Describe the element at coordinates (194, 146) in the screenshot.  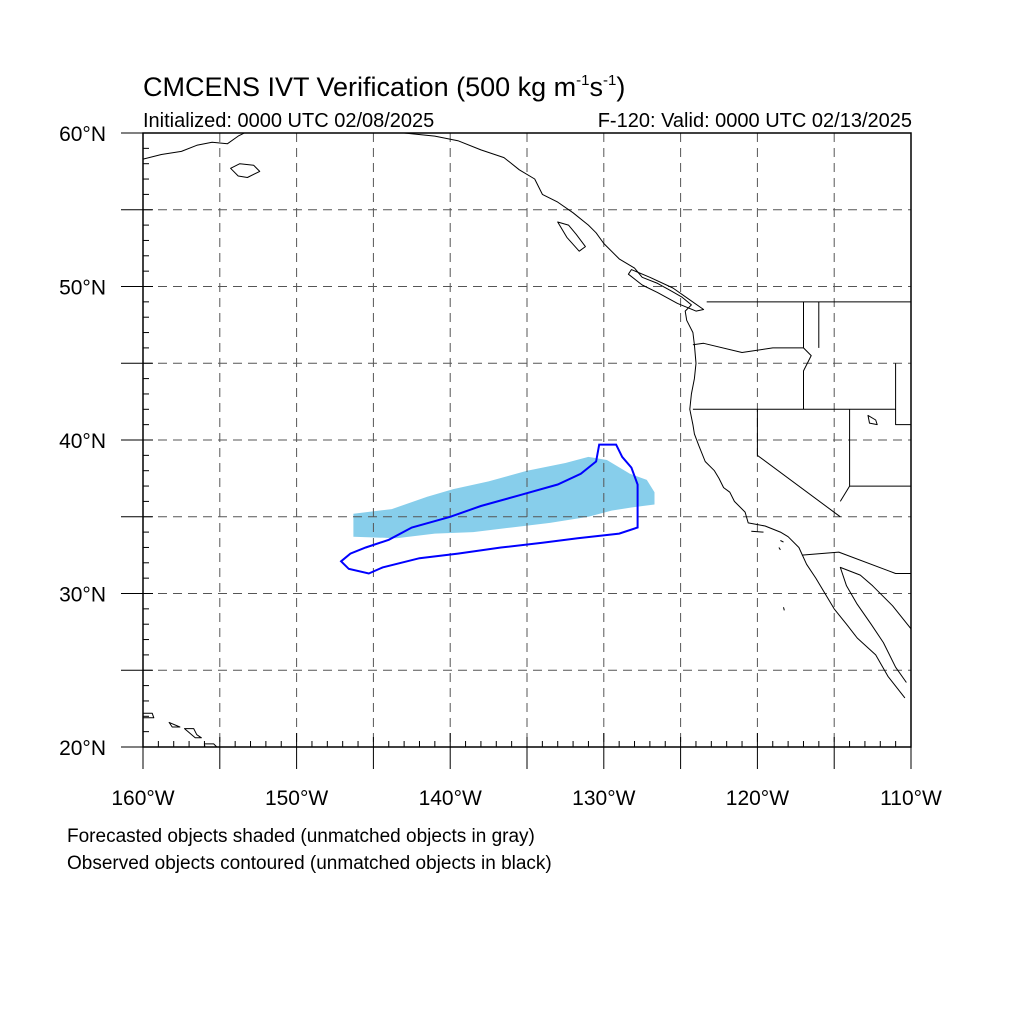
I see `alaska-coast` at that location.